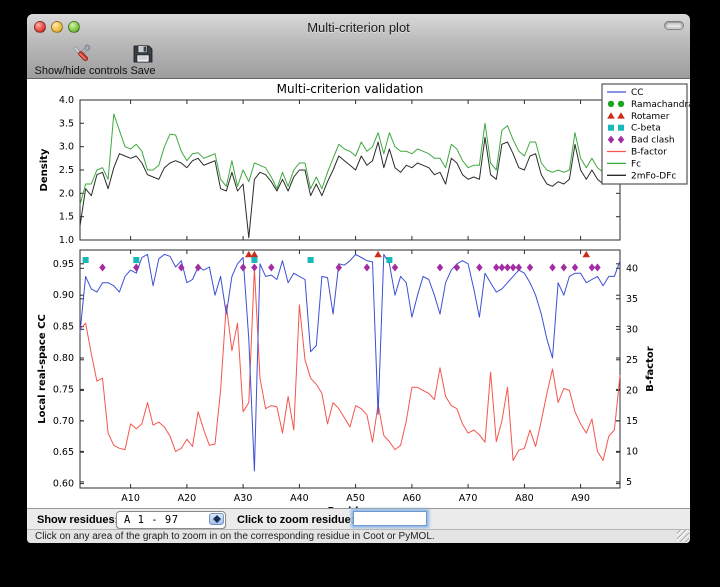 This screenshot has height=587, width=720. I want to click on close-button, so click(40, 27).